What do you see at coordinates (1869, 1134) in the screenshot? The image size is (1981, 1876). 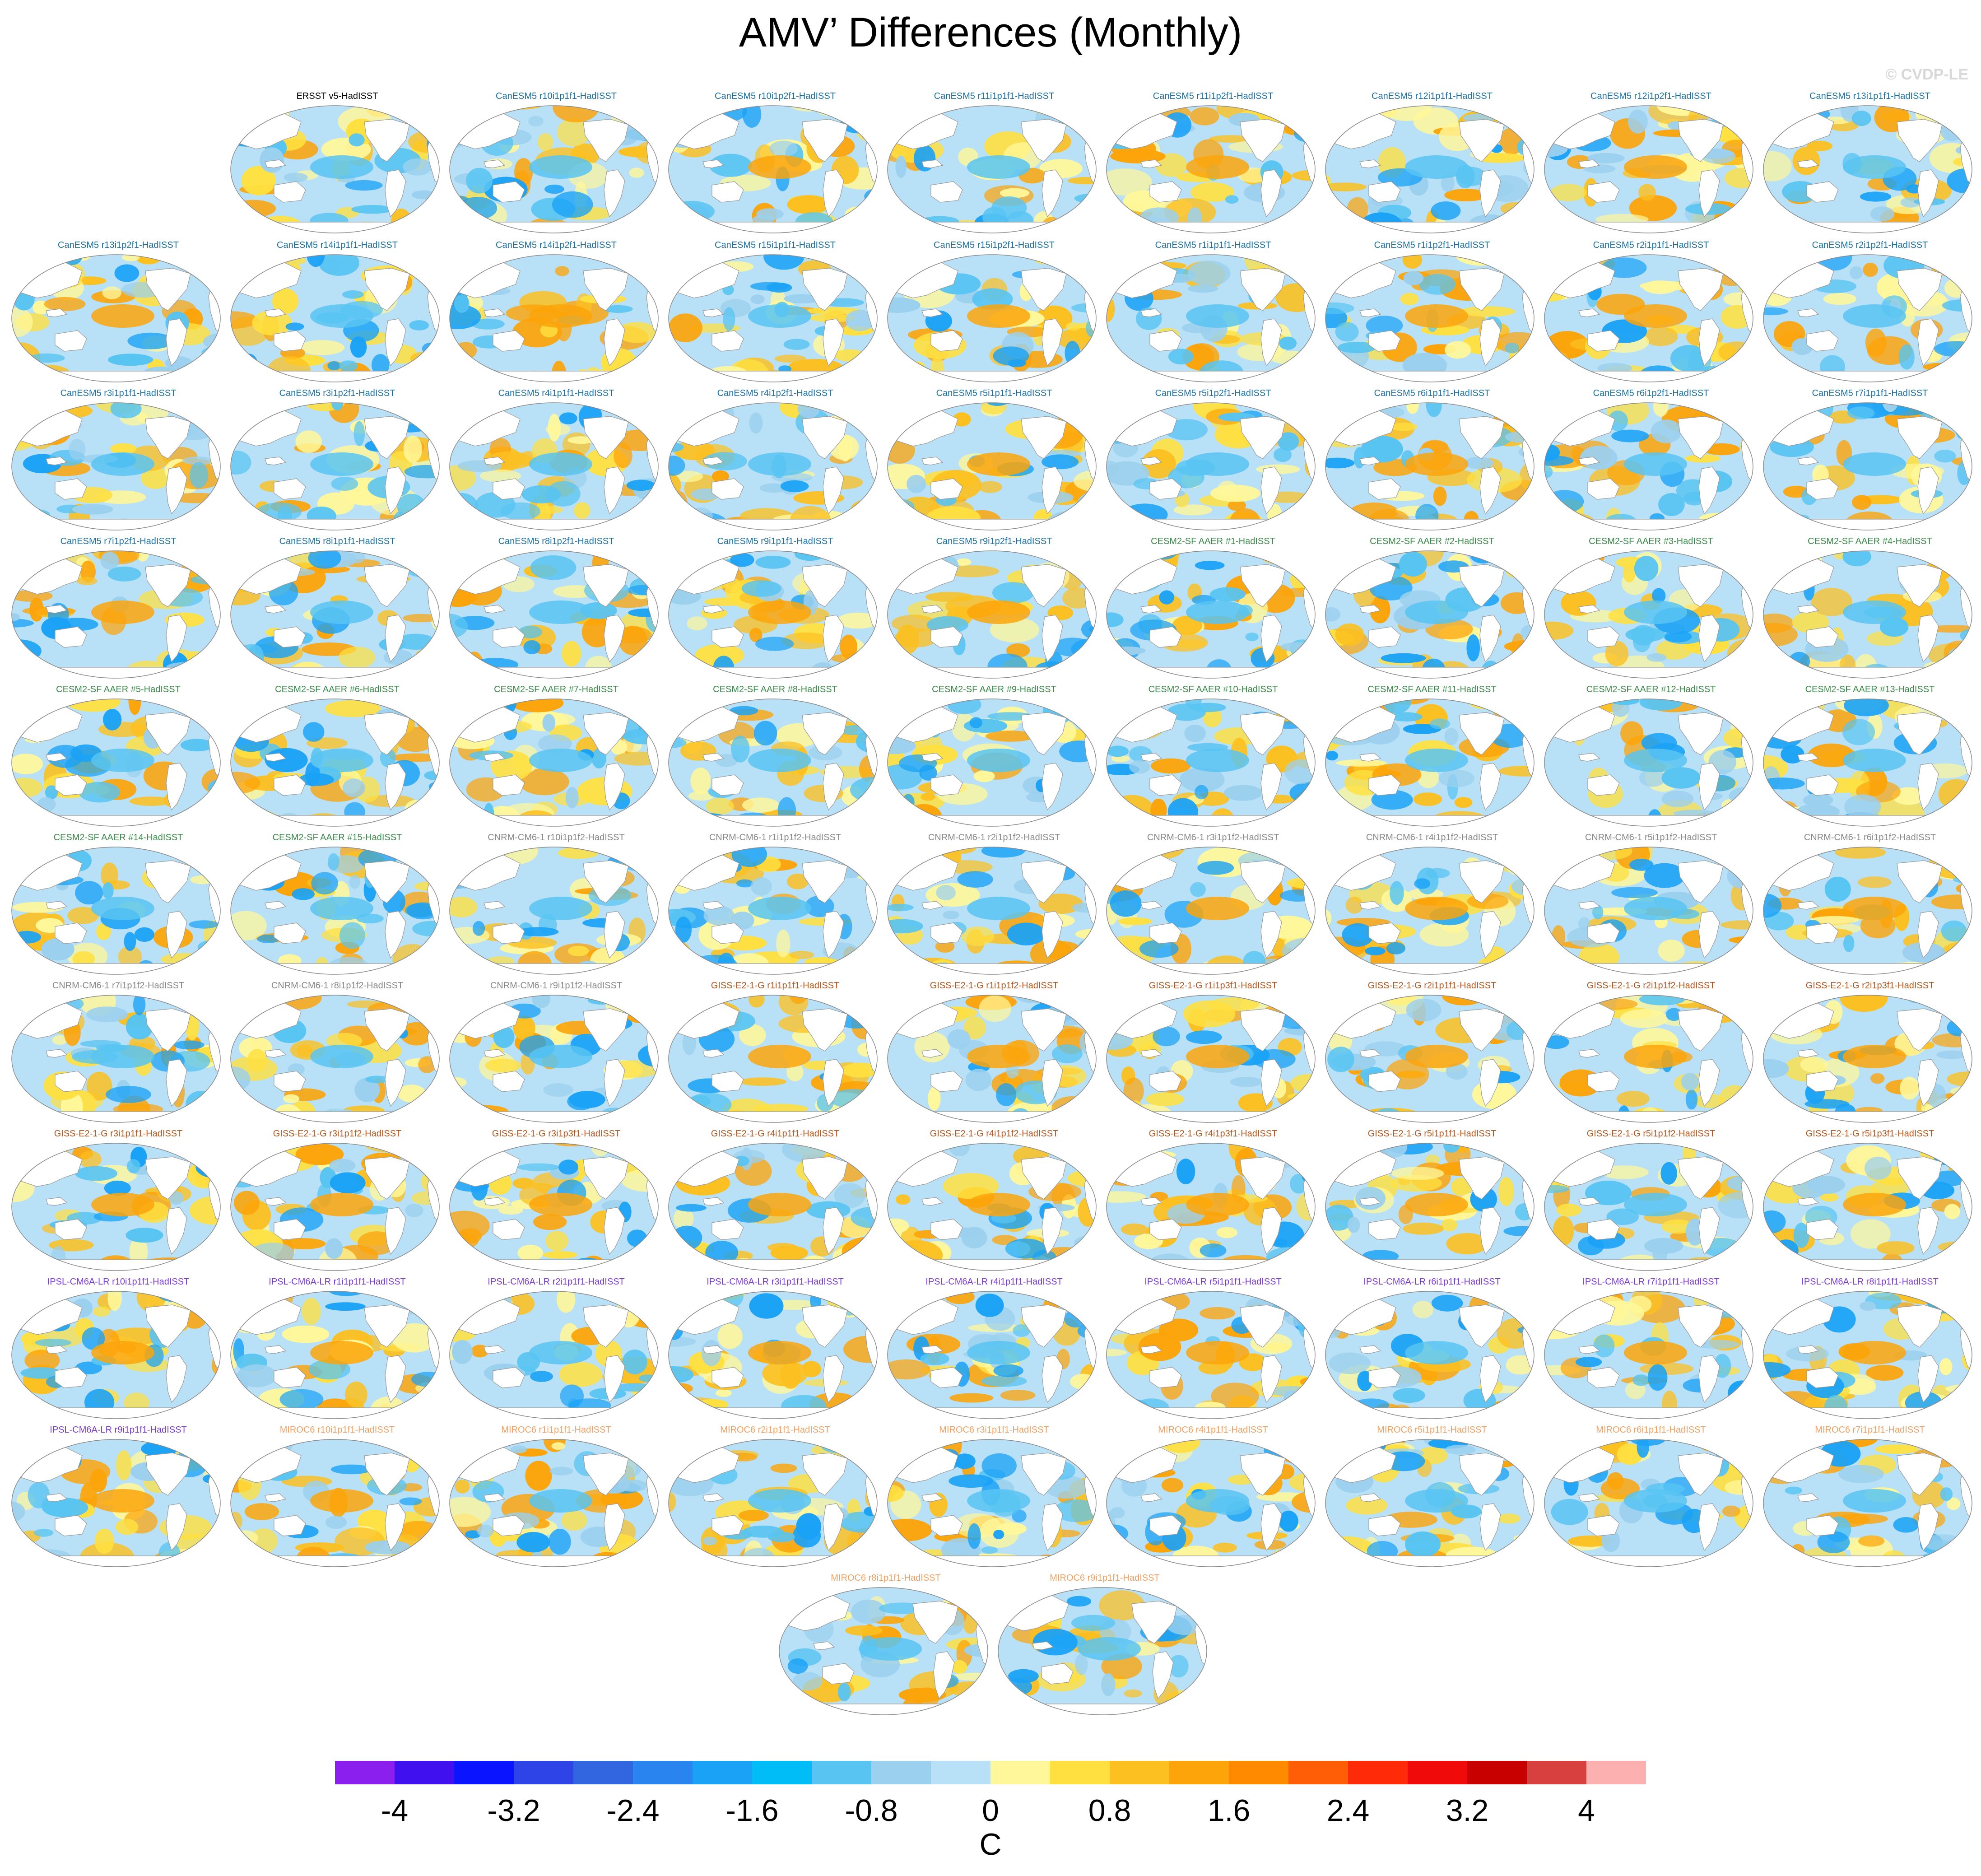 I see `map-panel-title: GISS-E2-1-G r5i1p3f1-HadISST` at bounding box center [1869, 1134].